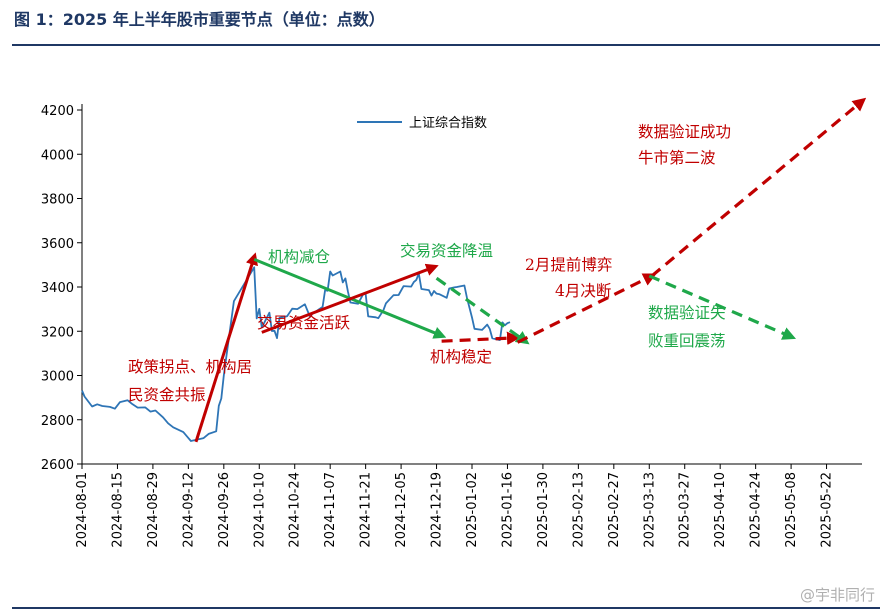 The width and height of the screenshot is (889, 616). What do you see at coordinates (720, 510) in the screenshot?
I see `x-tick-label: 2025-04-10` at bounding box center [720, 510].